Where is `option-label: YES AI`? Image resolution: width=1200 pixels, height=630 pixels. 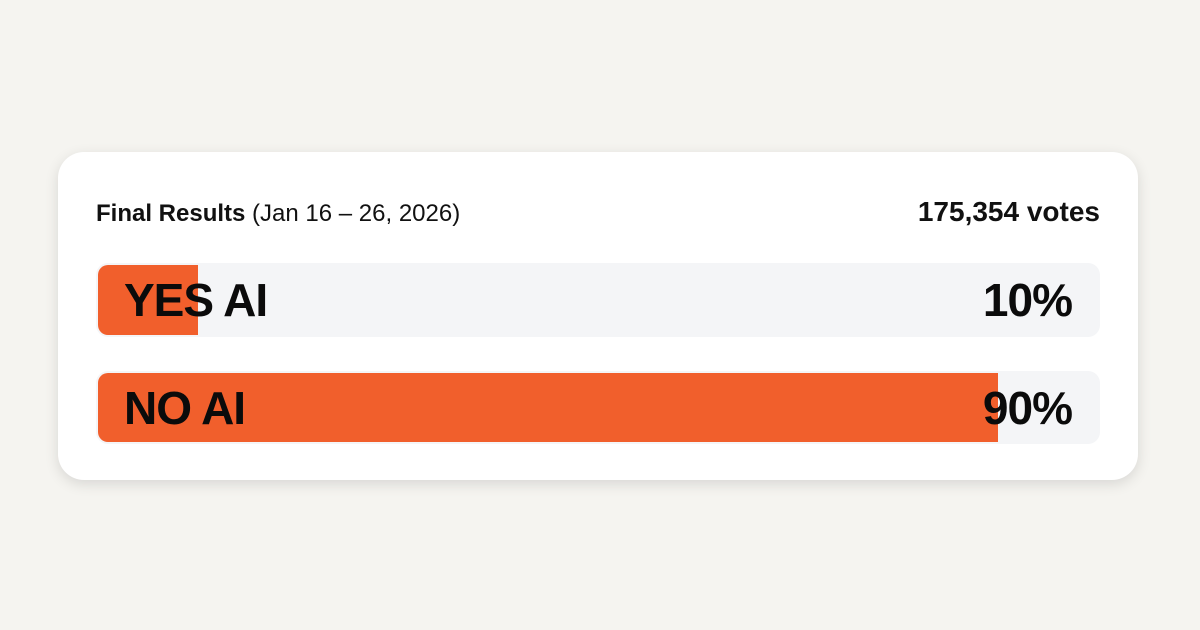 option-label: YES AI is located at coordinates (196, 300).